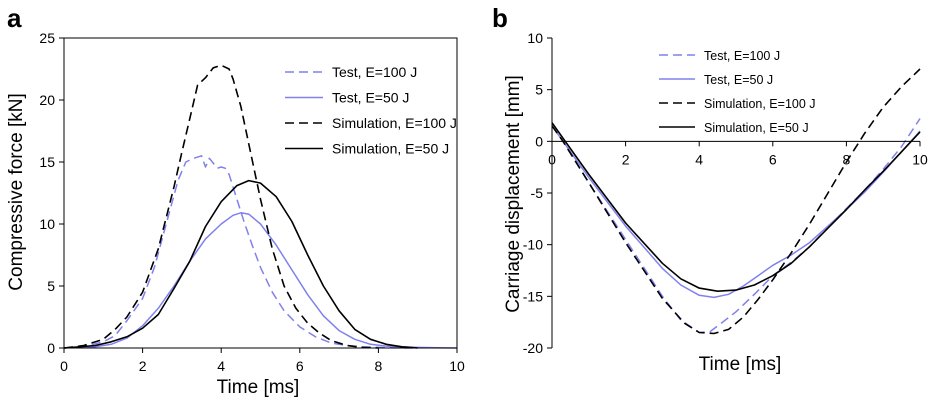 Image resolution: width=936 pixels, height=403 pixels. I want to click on y-tick-label: 15, so click(47, 162).